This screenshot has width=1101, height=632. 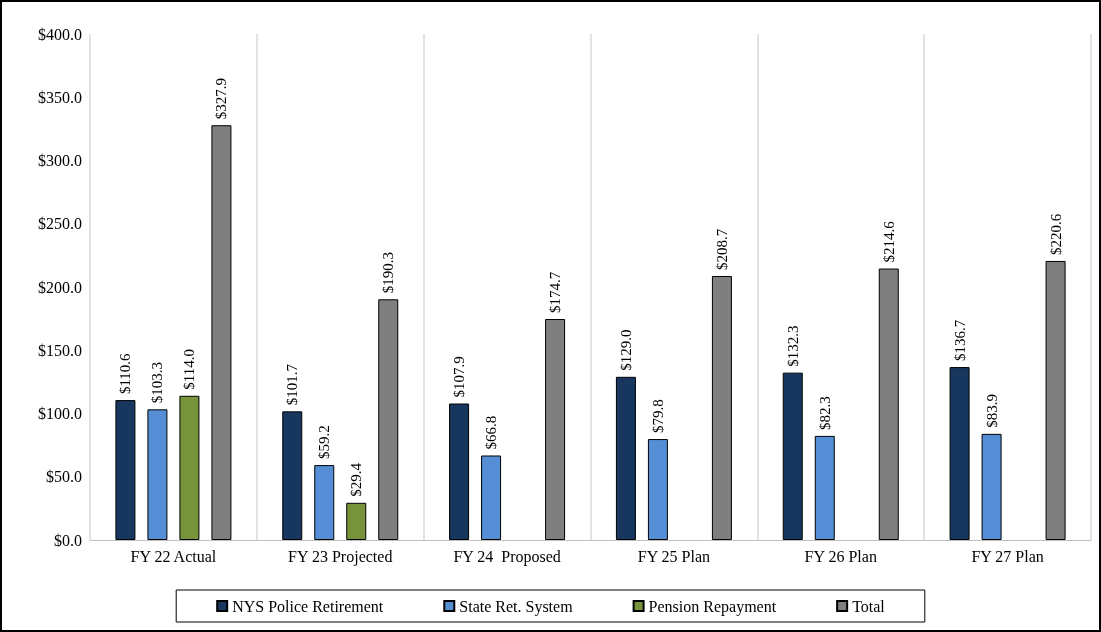 I want to click on data-label: $110.6, so click(x=125, y=373).